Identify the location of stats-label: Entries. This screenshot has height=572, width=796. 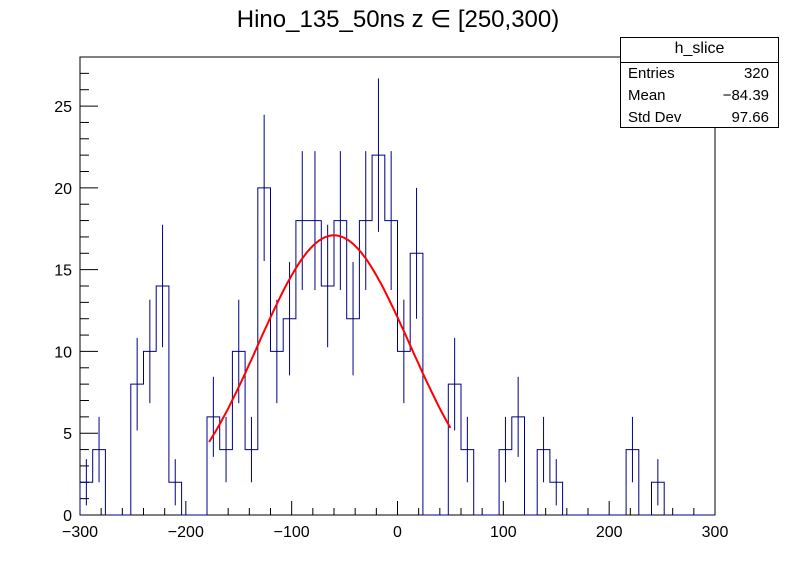
(651, 73).